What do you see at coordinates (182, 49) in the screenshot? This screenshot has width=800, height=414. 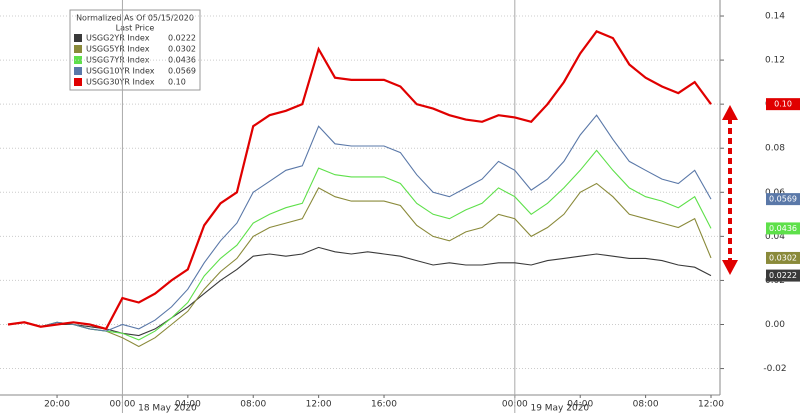 I see `legend-value: 0.0302` at bounding box center [182, 49].